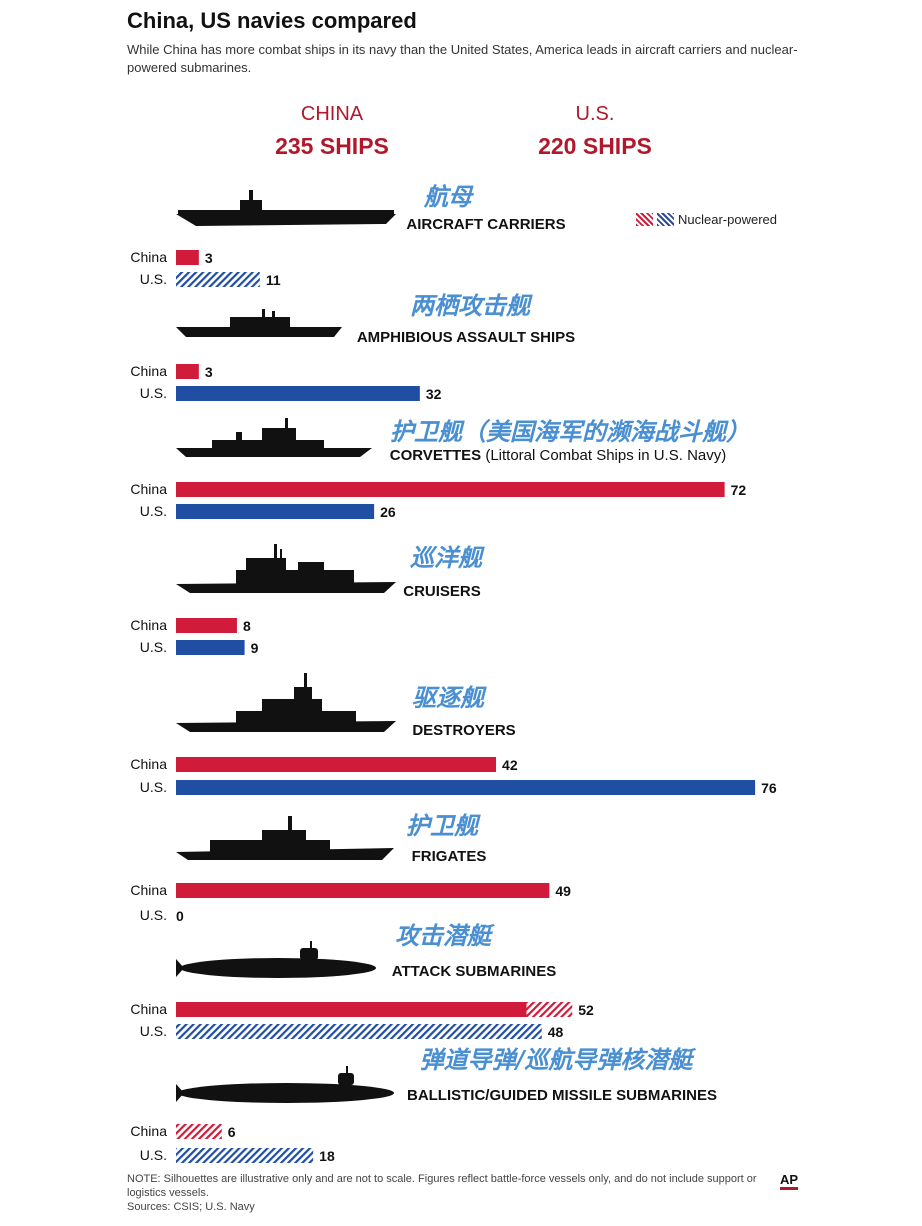 The width and height of the screenshot is (922, 1226). Describe the element at coordinates (449, 697) in the screenshot. I see `group-label-cn: 驱逐舰` at that location.